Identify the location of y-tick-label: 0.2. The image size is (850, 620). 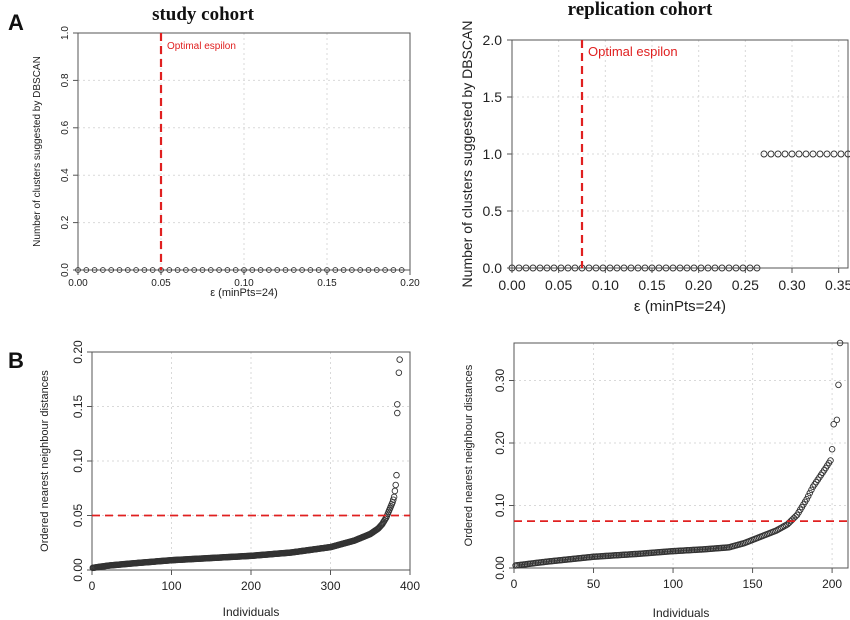
(65, 222).